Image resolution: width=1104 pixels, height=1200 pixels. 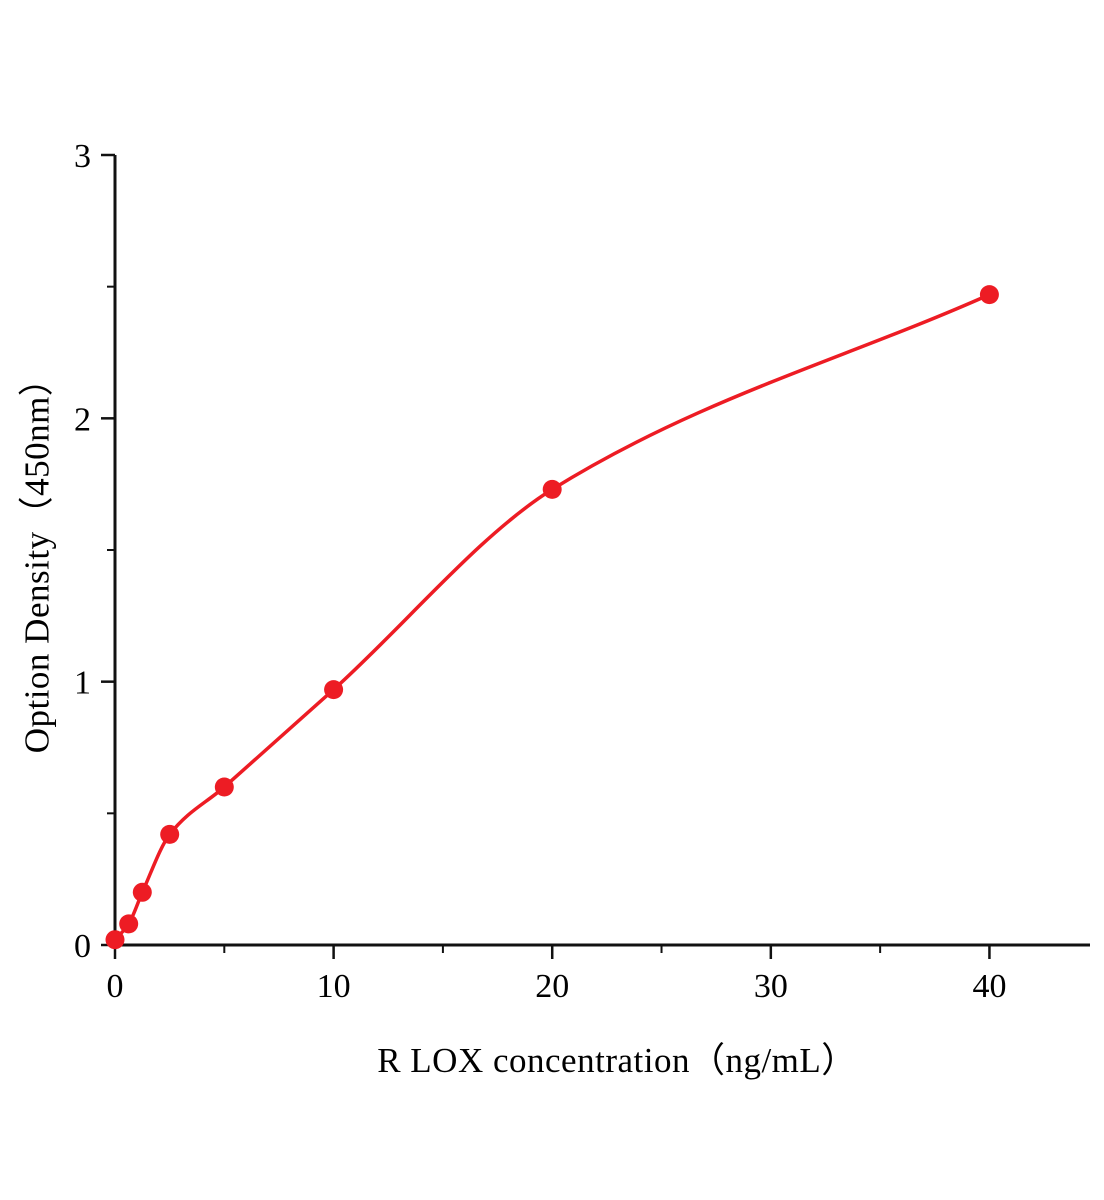 What do you see at coordinates (82, 946) in the screenshot?
I see `y-tick-label: 0` at bounding box center [82, 946].